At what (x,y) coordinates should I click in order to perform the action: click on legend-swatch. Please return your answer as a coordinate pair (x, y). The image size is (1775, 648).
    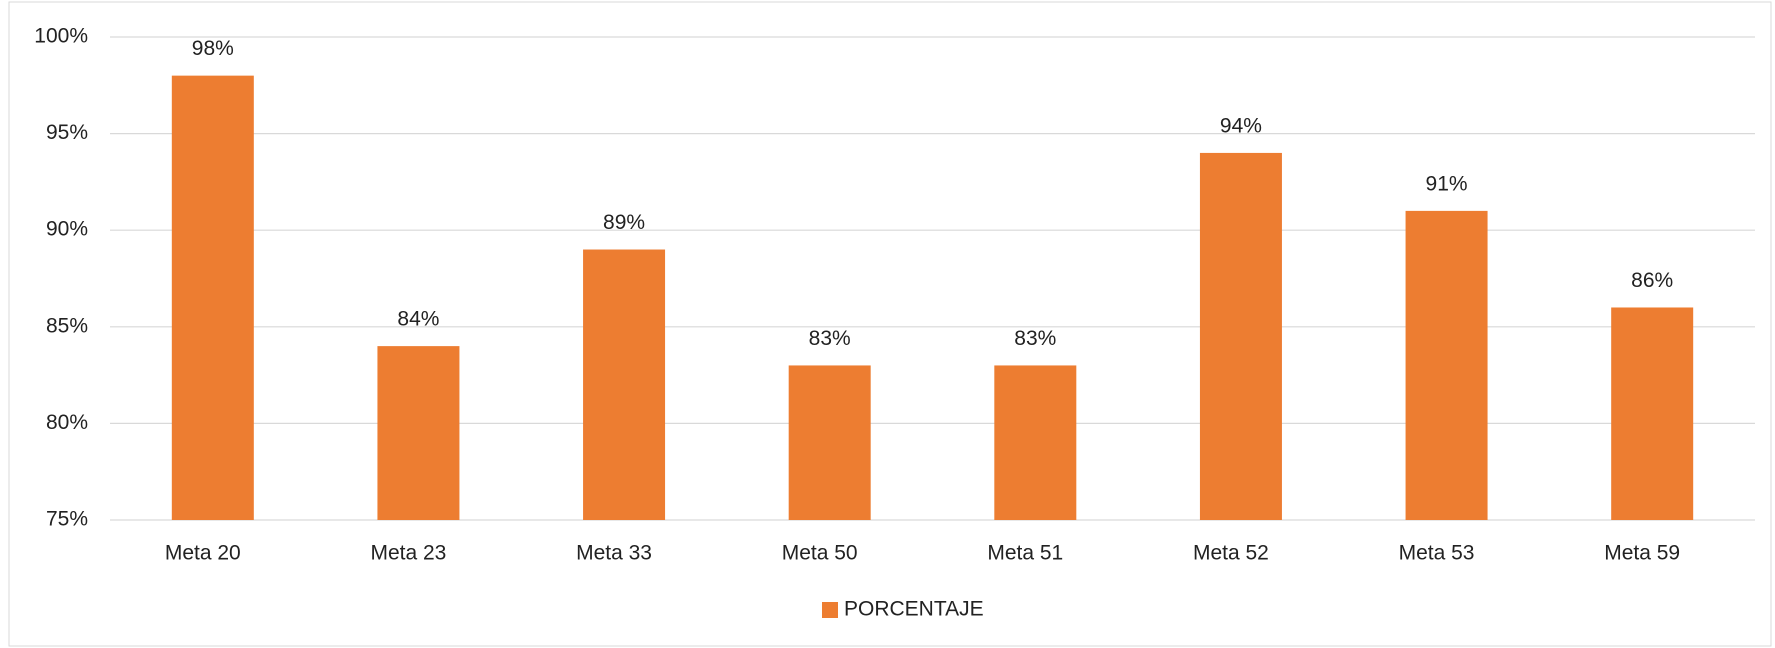
    Looking at the image, I should click on (830, 610).